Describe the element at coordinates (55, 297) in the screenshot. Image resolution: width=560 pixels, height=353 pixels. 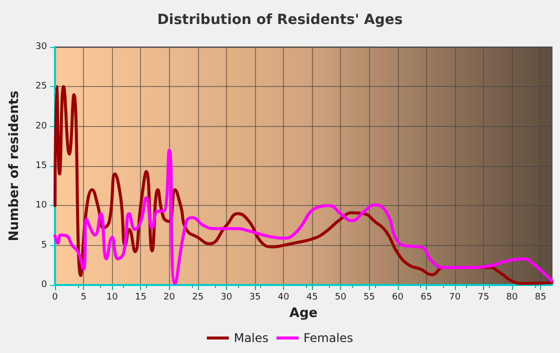
I see `x-tick-label: 0` at that location.